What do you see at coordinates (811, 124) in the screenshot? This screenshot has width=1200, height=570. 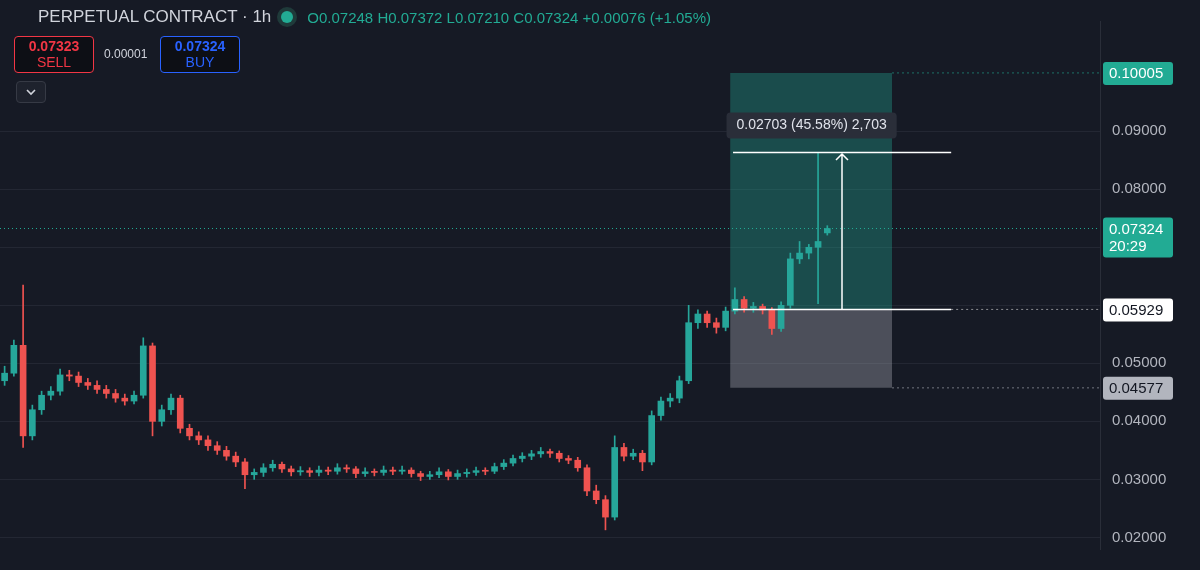 I see `annotation: 0.02703 (45.58%) 2,703` at bounding box center [811, 124].